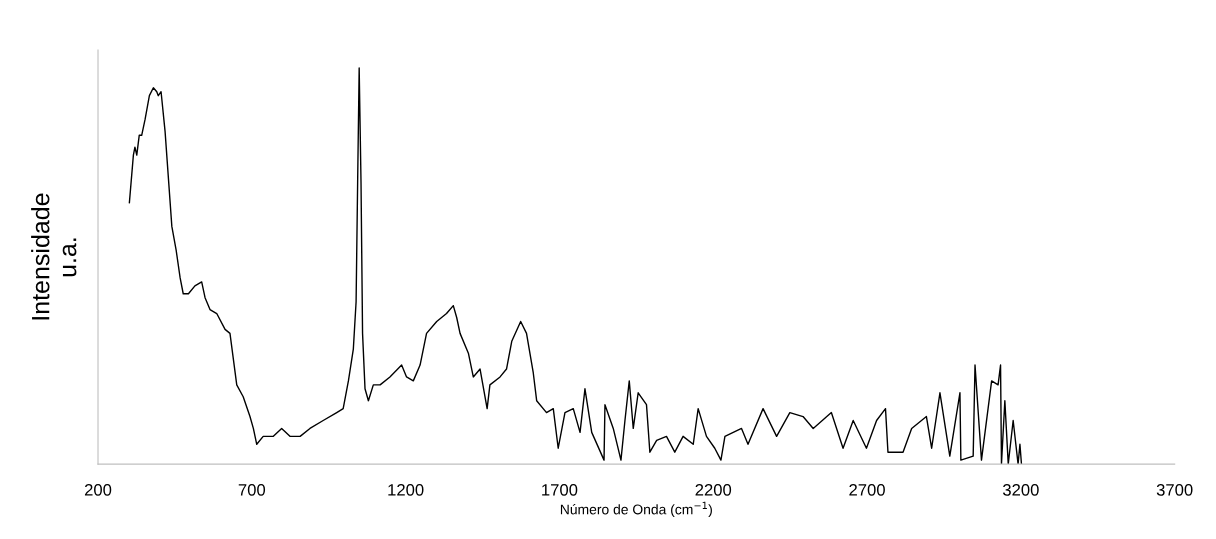  What do you see at coordinates (1174, 489) in the screenshot?
I see `x-tick-label: 3700` at bounding box center [1174, 489].